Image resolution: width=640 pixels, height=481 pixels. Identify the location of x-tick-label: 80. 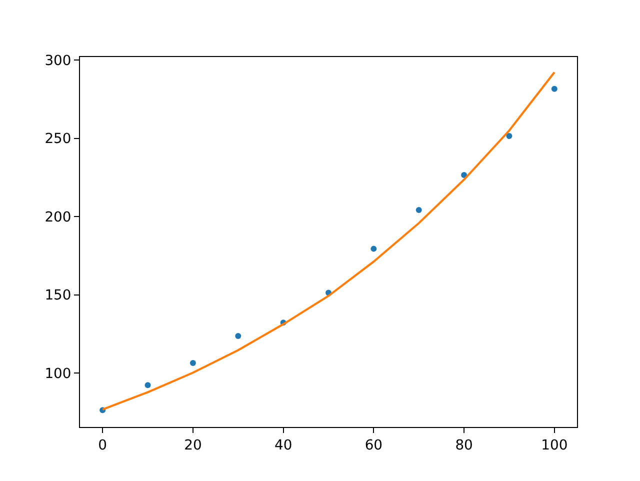
(464, 446).